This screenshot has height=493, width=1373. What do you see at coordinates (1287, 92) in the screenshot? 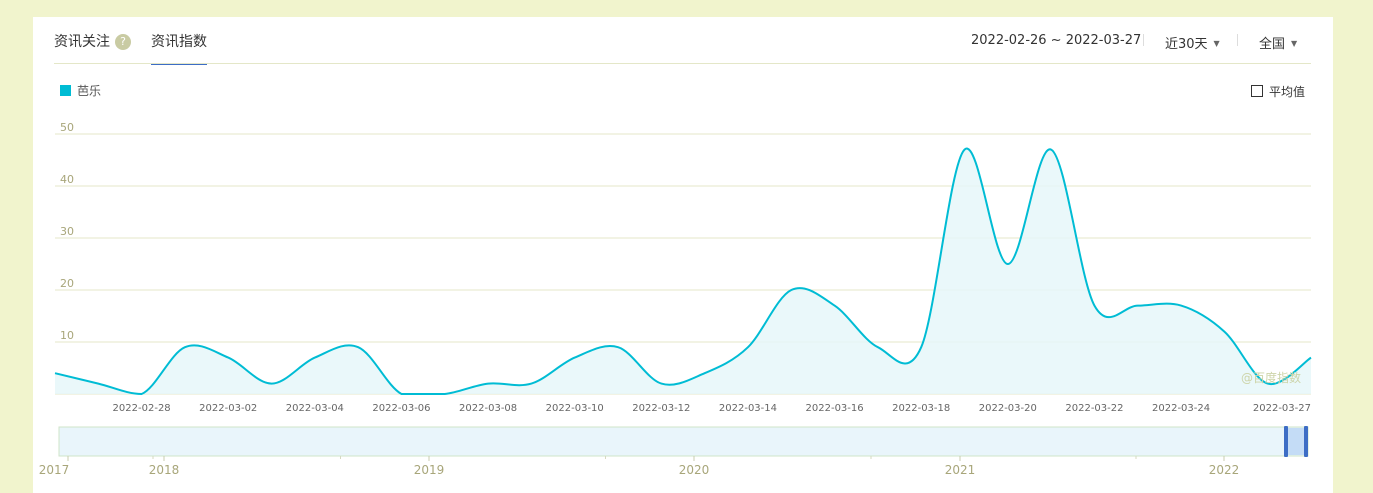
I see `average-label: 平均值` at bounding box center [1287, 92].